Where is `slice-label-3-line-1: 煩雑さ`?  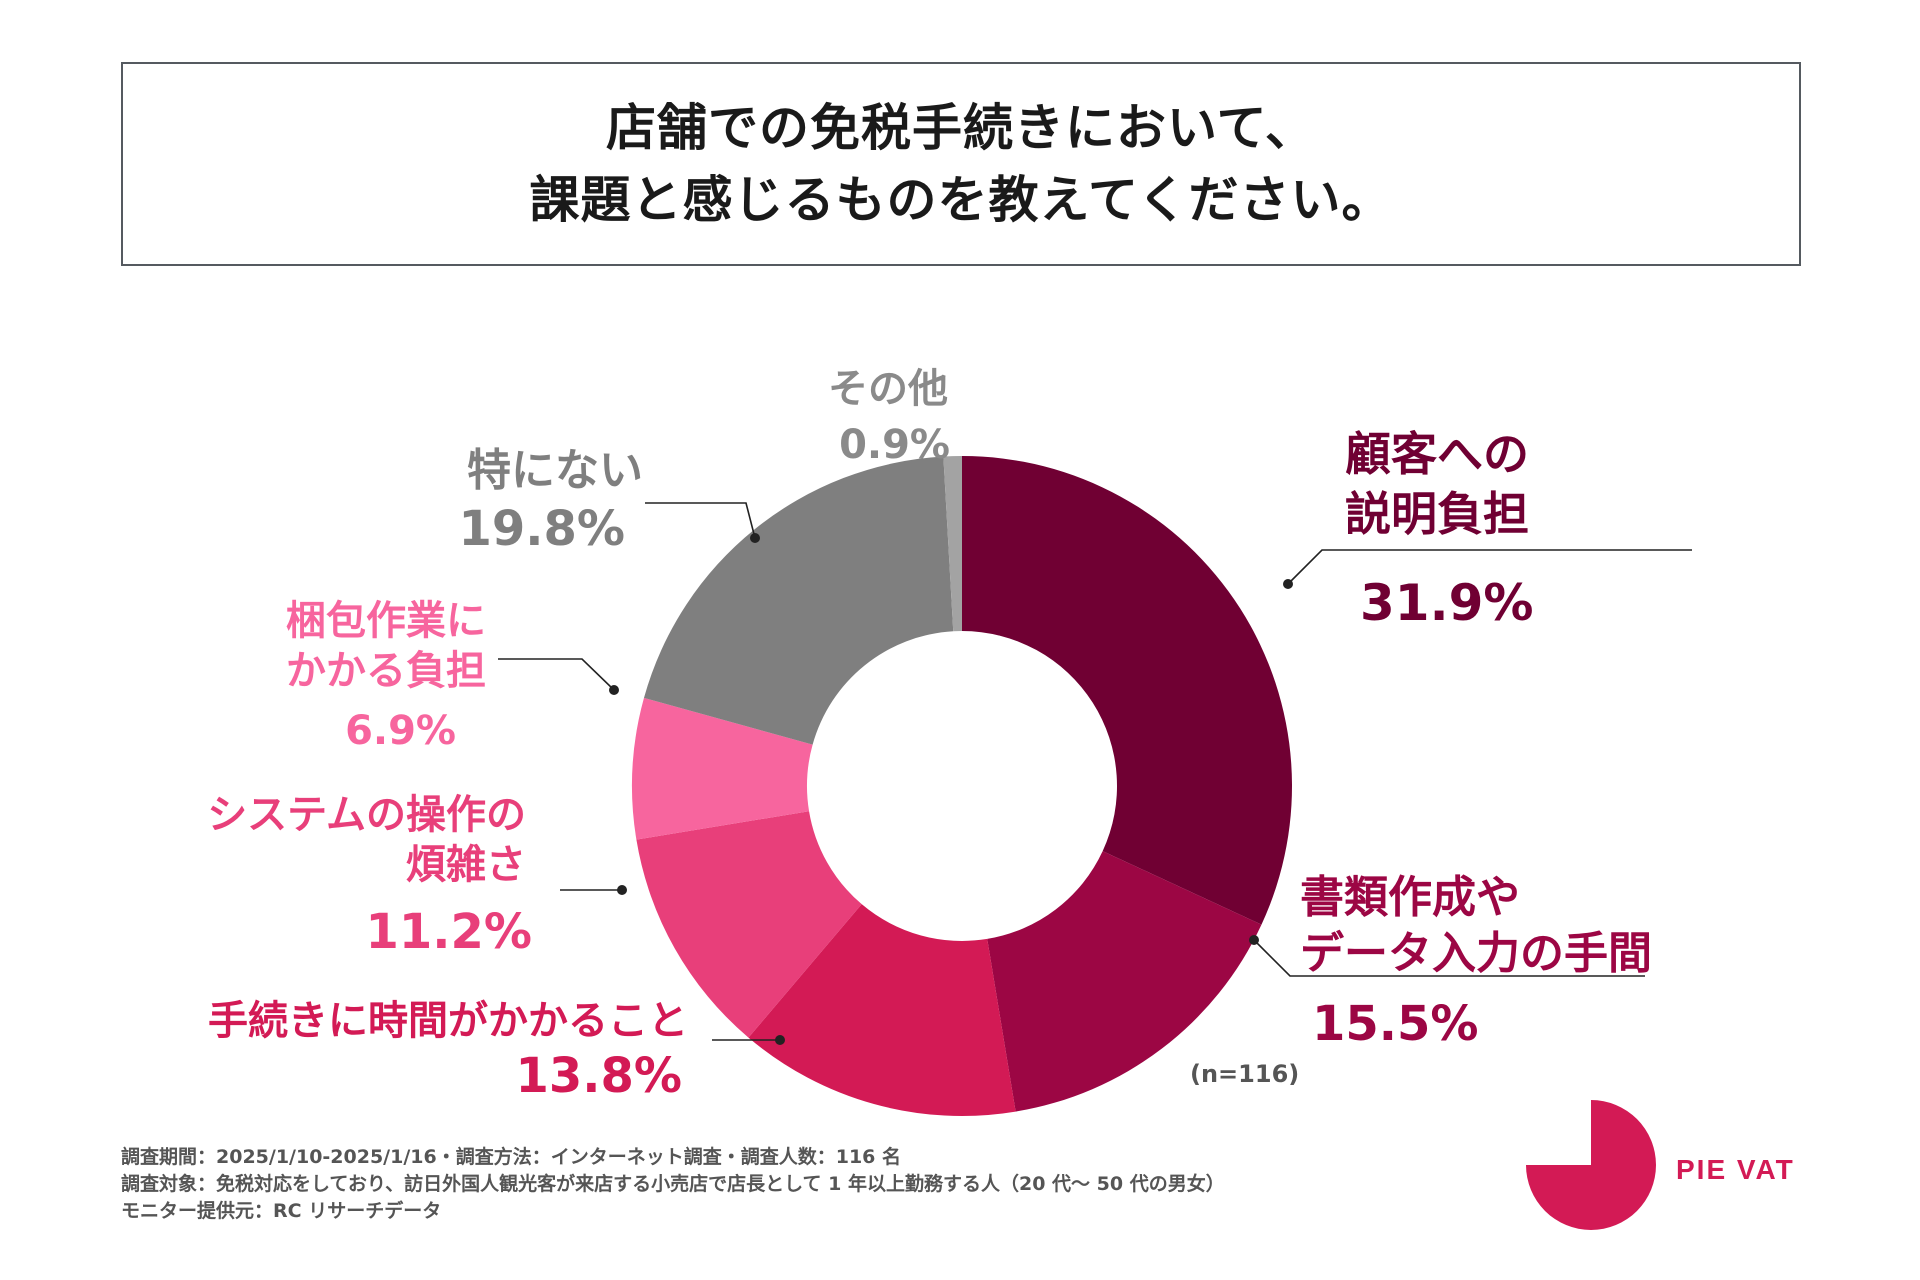
slice-label-3-line-1: 煩雑さ is located at coordinates (466, 865).